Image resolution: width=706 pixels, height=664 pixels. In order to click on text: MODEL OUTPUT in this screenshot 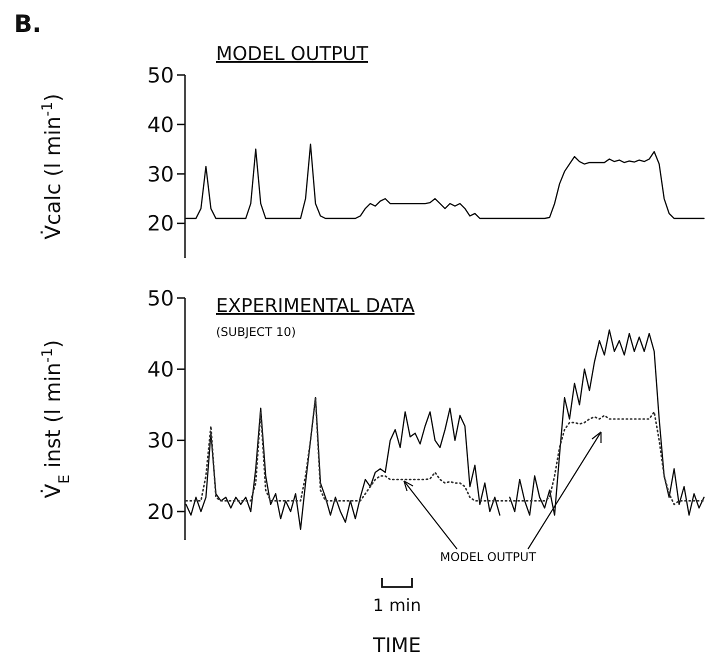, I will do `click(488, 557)`.